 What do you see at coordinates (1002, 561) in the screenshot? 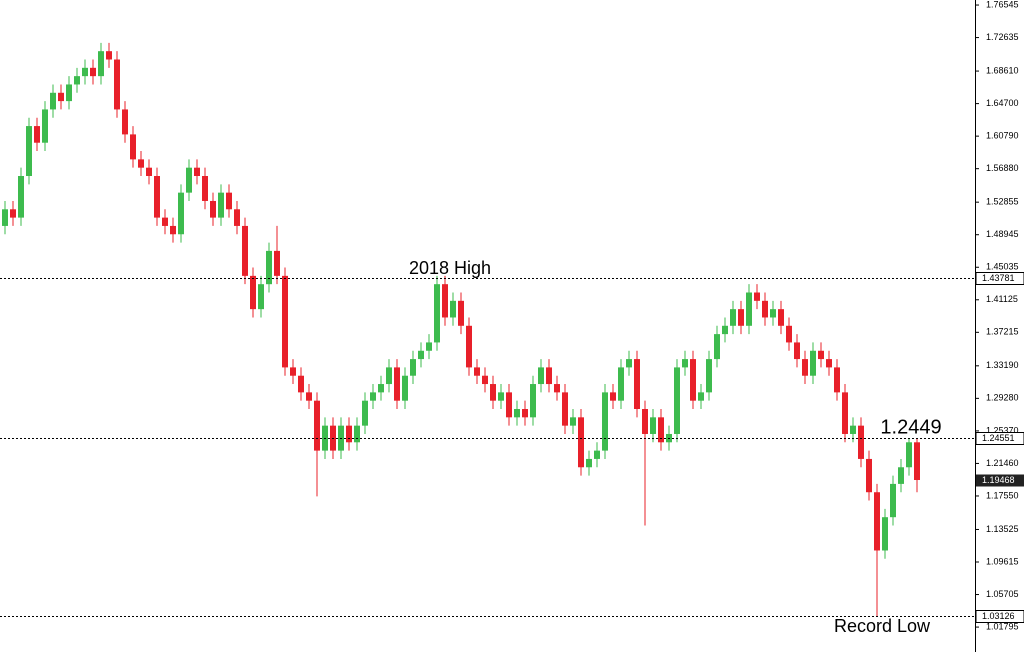
I see `y-tick-label: 1.09615` at bounding box center [1002, 561].